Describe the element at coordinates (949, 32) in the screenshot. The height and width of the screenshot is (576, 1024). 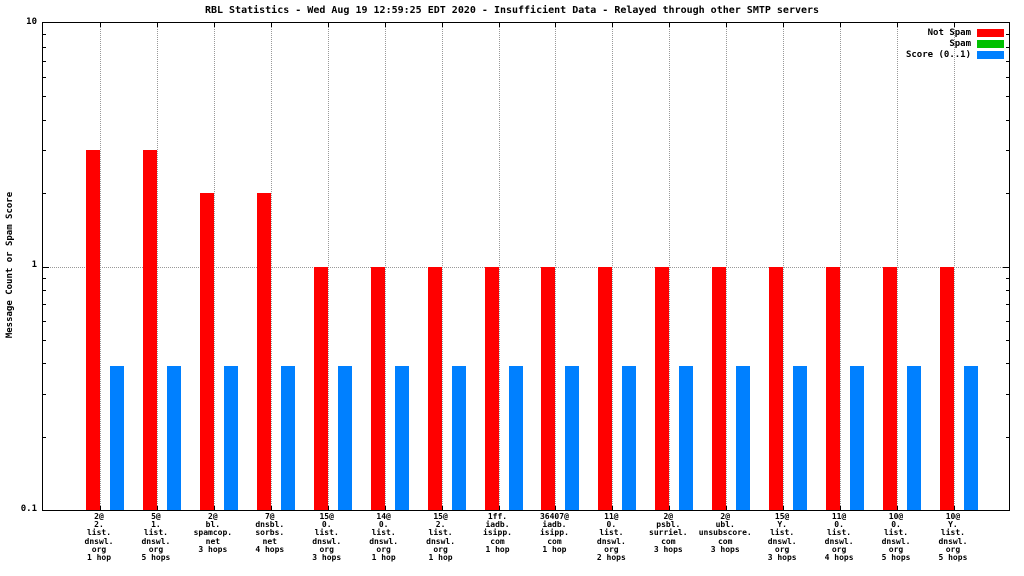
I see `legend-label: Not Spam` at that location.